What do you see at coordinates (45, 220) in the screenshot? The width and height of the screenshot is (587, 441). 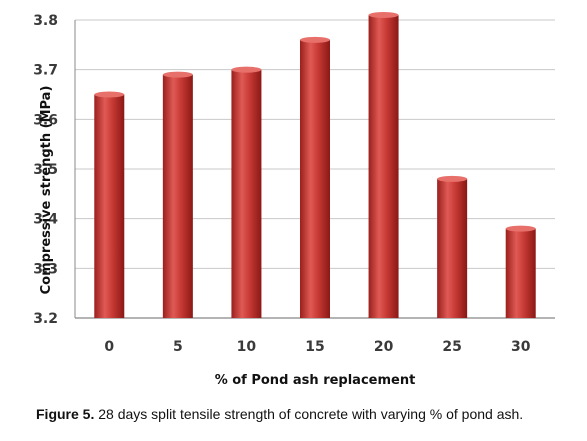 I see `y-tick-label: 3.4` at bounding box center [45, 220].